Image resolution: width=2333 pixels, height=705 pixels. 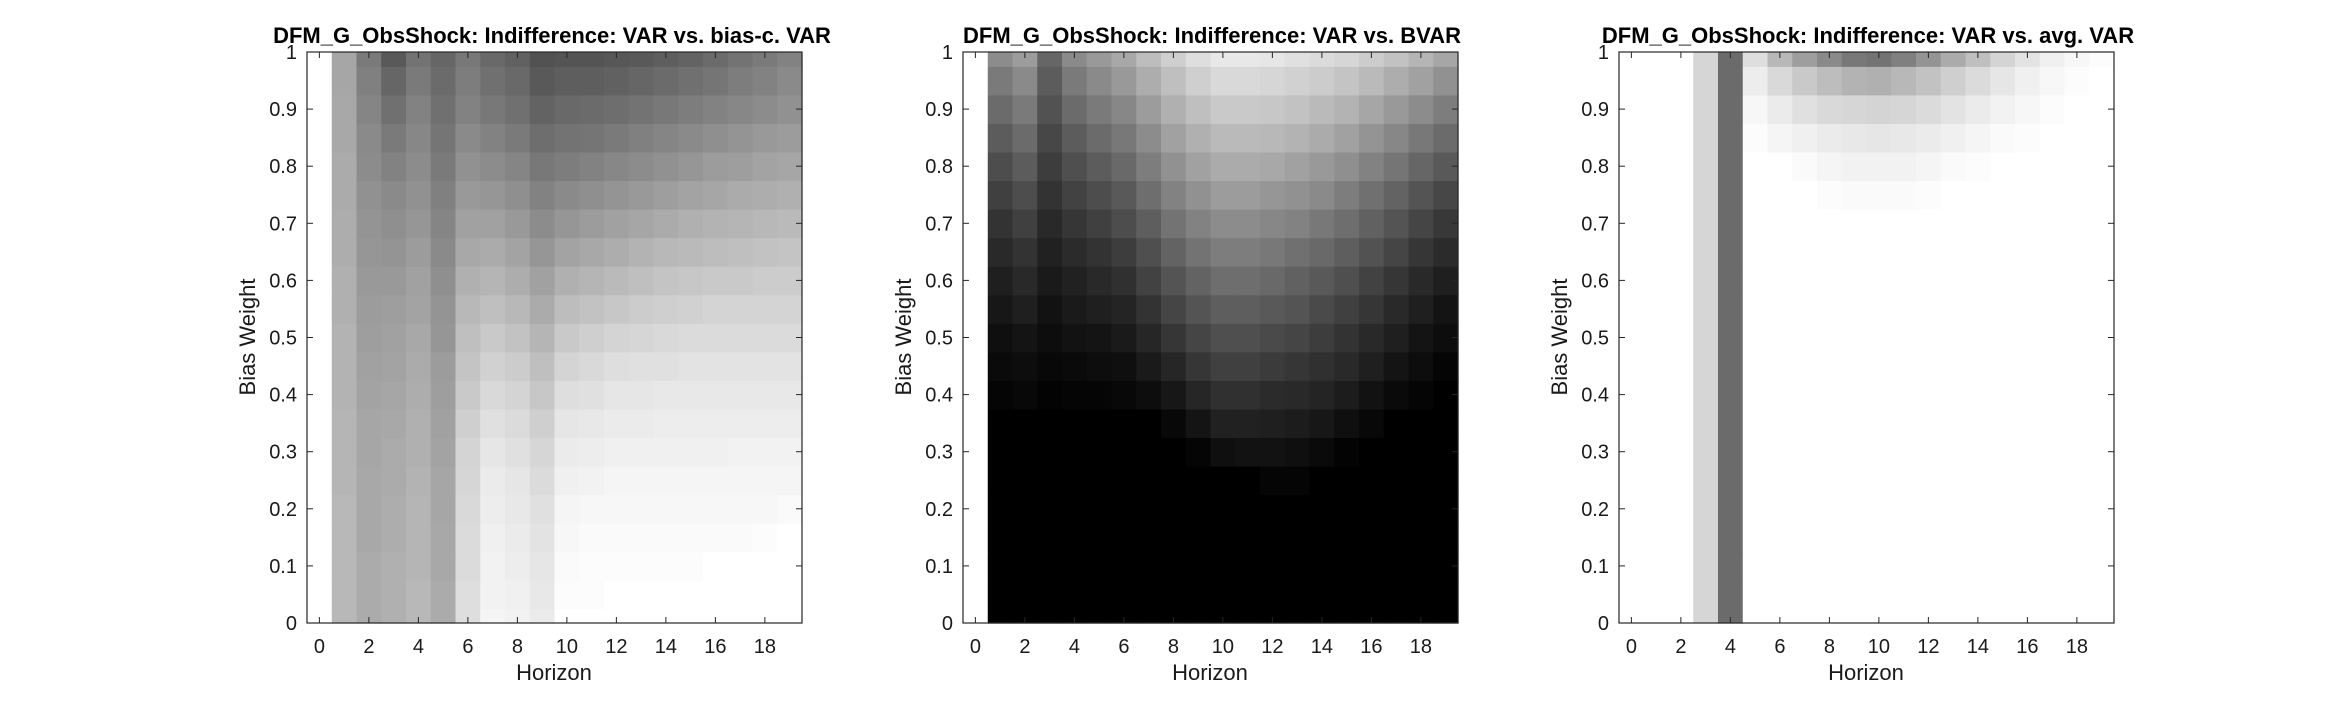 I want to click on y-tick-label: 0.8, so click(x=939, y=167).